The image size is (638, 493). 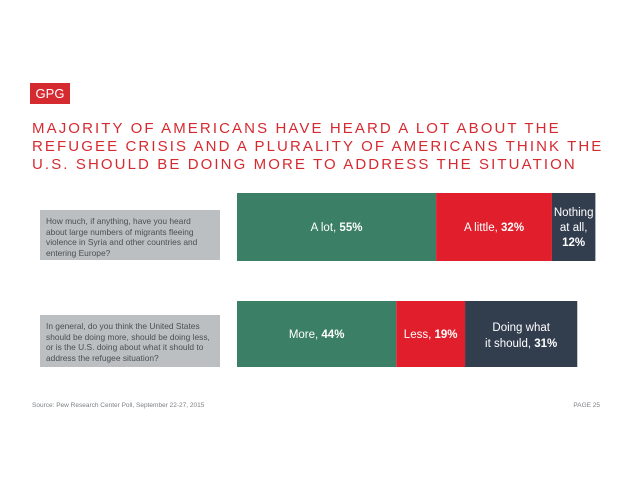 I want to click on bar-segment-label: More, 44%, so click(x=317, y=335).